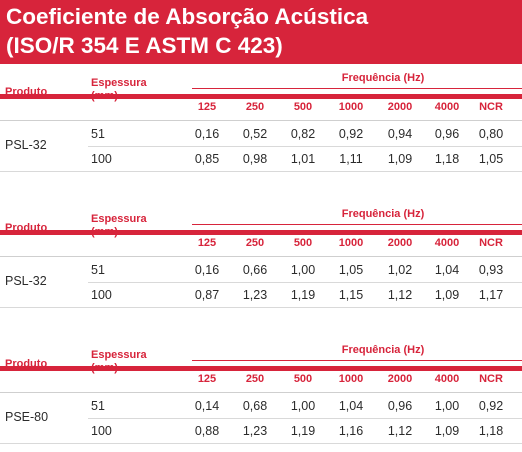  I want to click on page-title: Coeficiente de Absorção Acústica, so click(187, 16).